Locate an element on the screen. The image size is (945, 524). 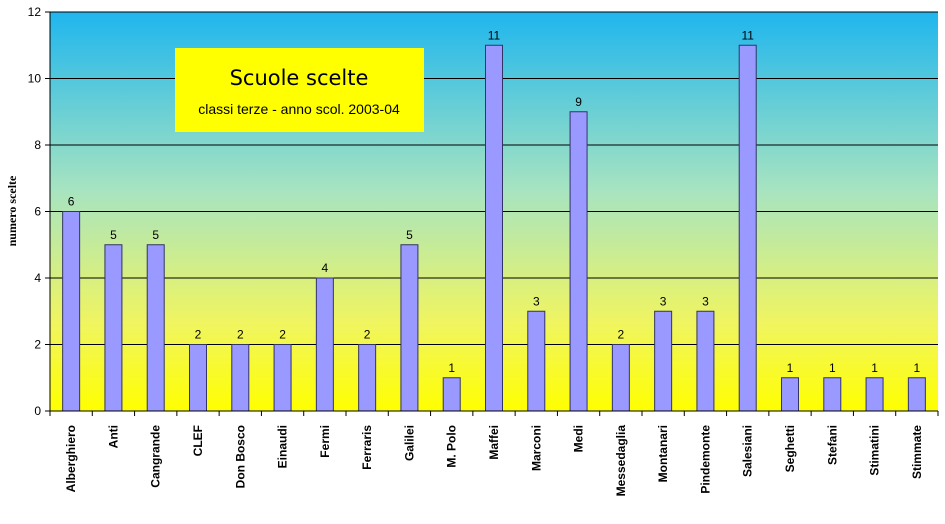
category-label: Alberghiero is located at coordinates (71, 458).